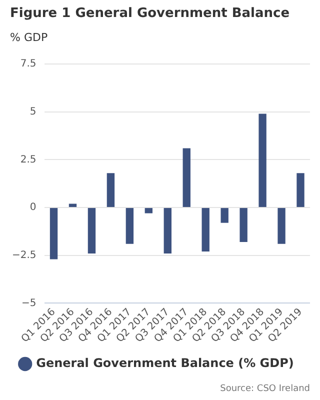  What do you see at coordinates (29, 303) in the screenshot?
I see `y-tick-label: −5` at bounding box center [29, 303].